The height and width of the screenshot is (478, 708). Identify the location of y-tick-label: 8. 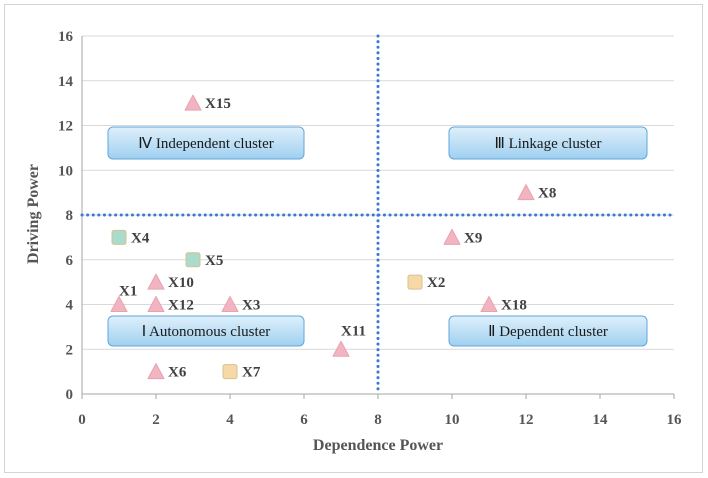
(70, 216).